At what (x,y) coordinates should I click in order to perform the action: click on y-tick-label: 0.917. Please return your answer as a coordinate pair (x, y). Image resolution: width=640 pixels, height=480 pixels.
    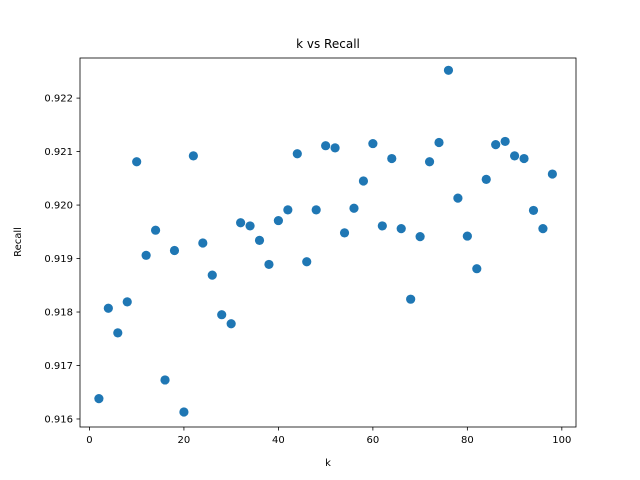
    Looking at the image, I should click on (58, 366).